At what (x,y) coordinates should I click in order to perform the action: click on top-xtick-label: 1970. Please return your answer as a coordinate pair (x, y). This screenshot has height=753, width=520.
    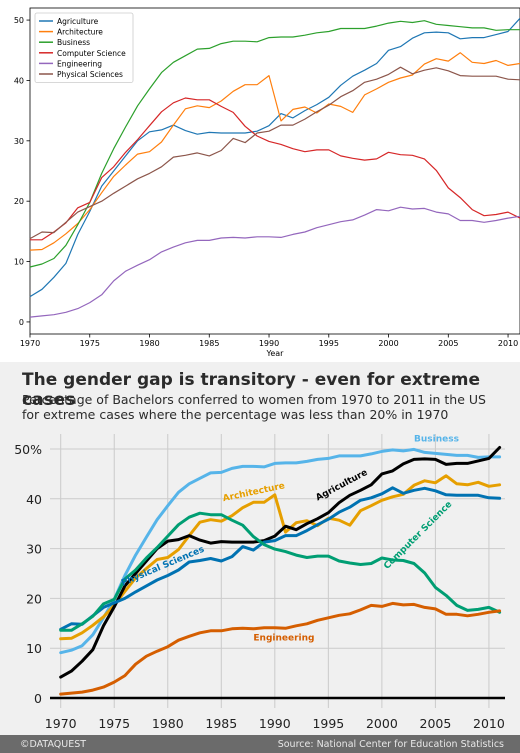
    Looking at the image, I should click on (30, 343).